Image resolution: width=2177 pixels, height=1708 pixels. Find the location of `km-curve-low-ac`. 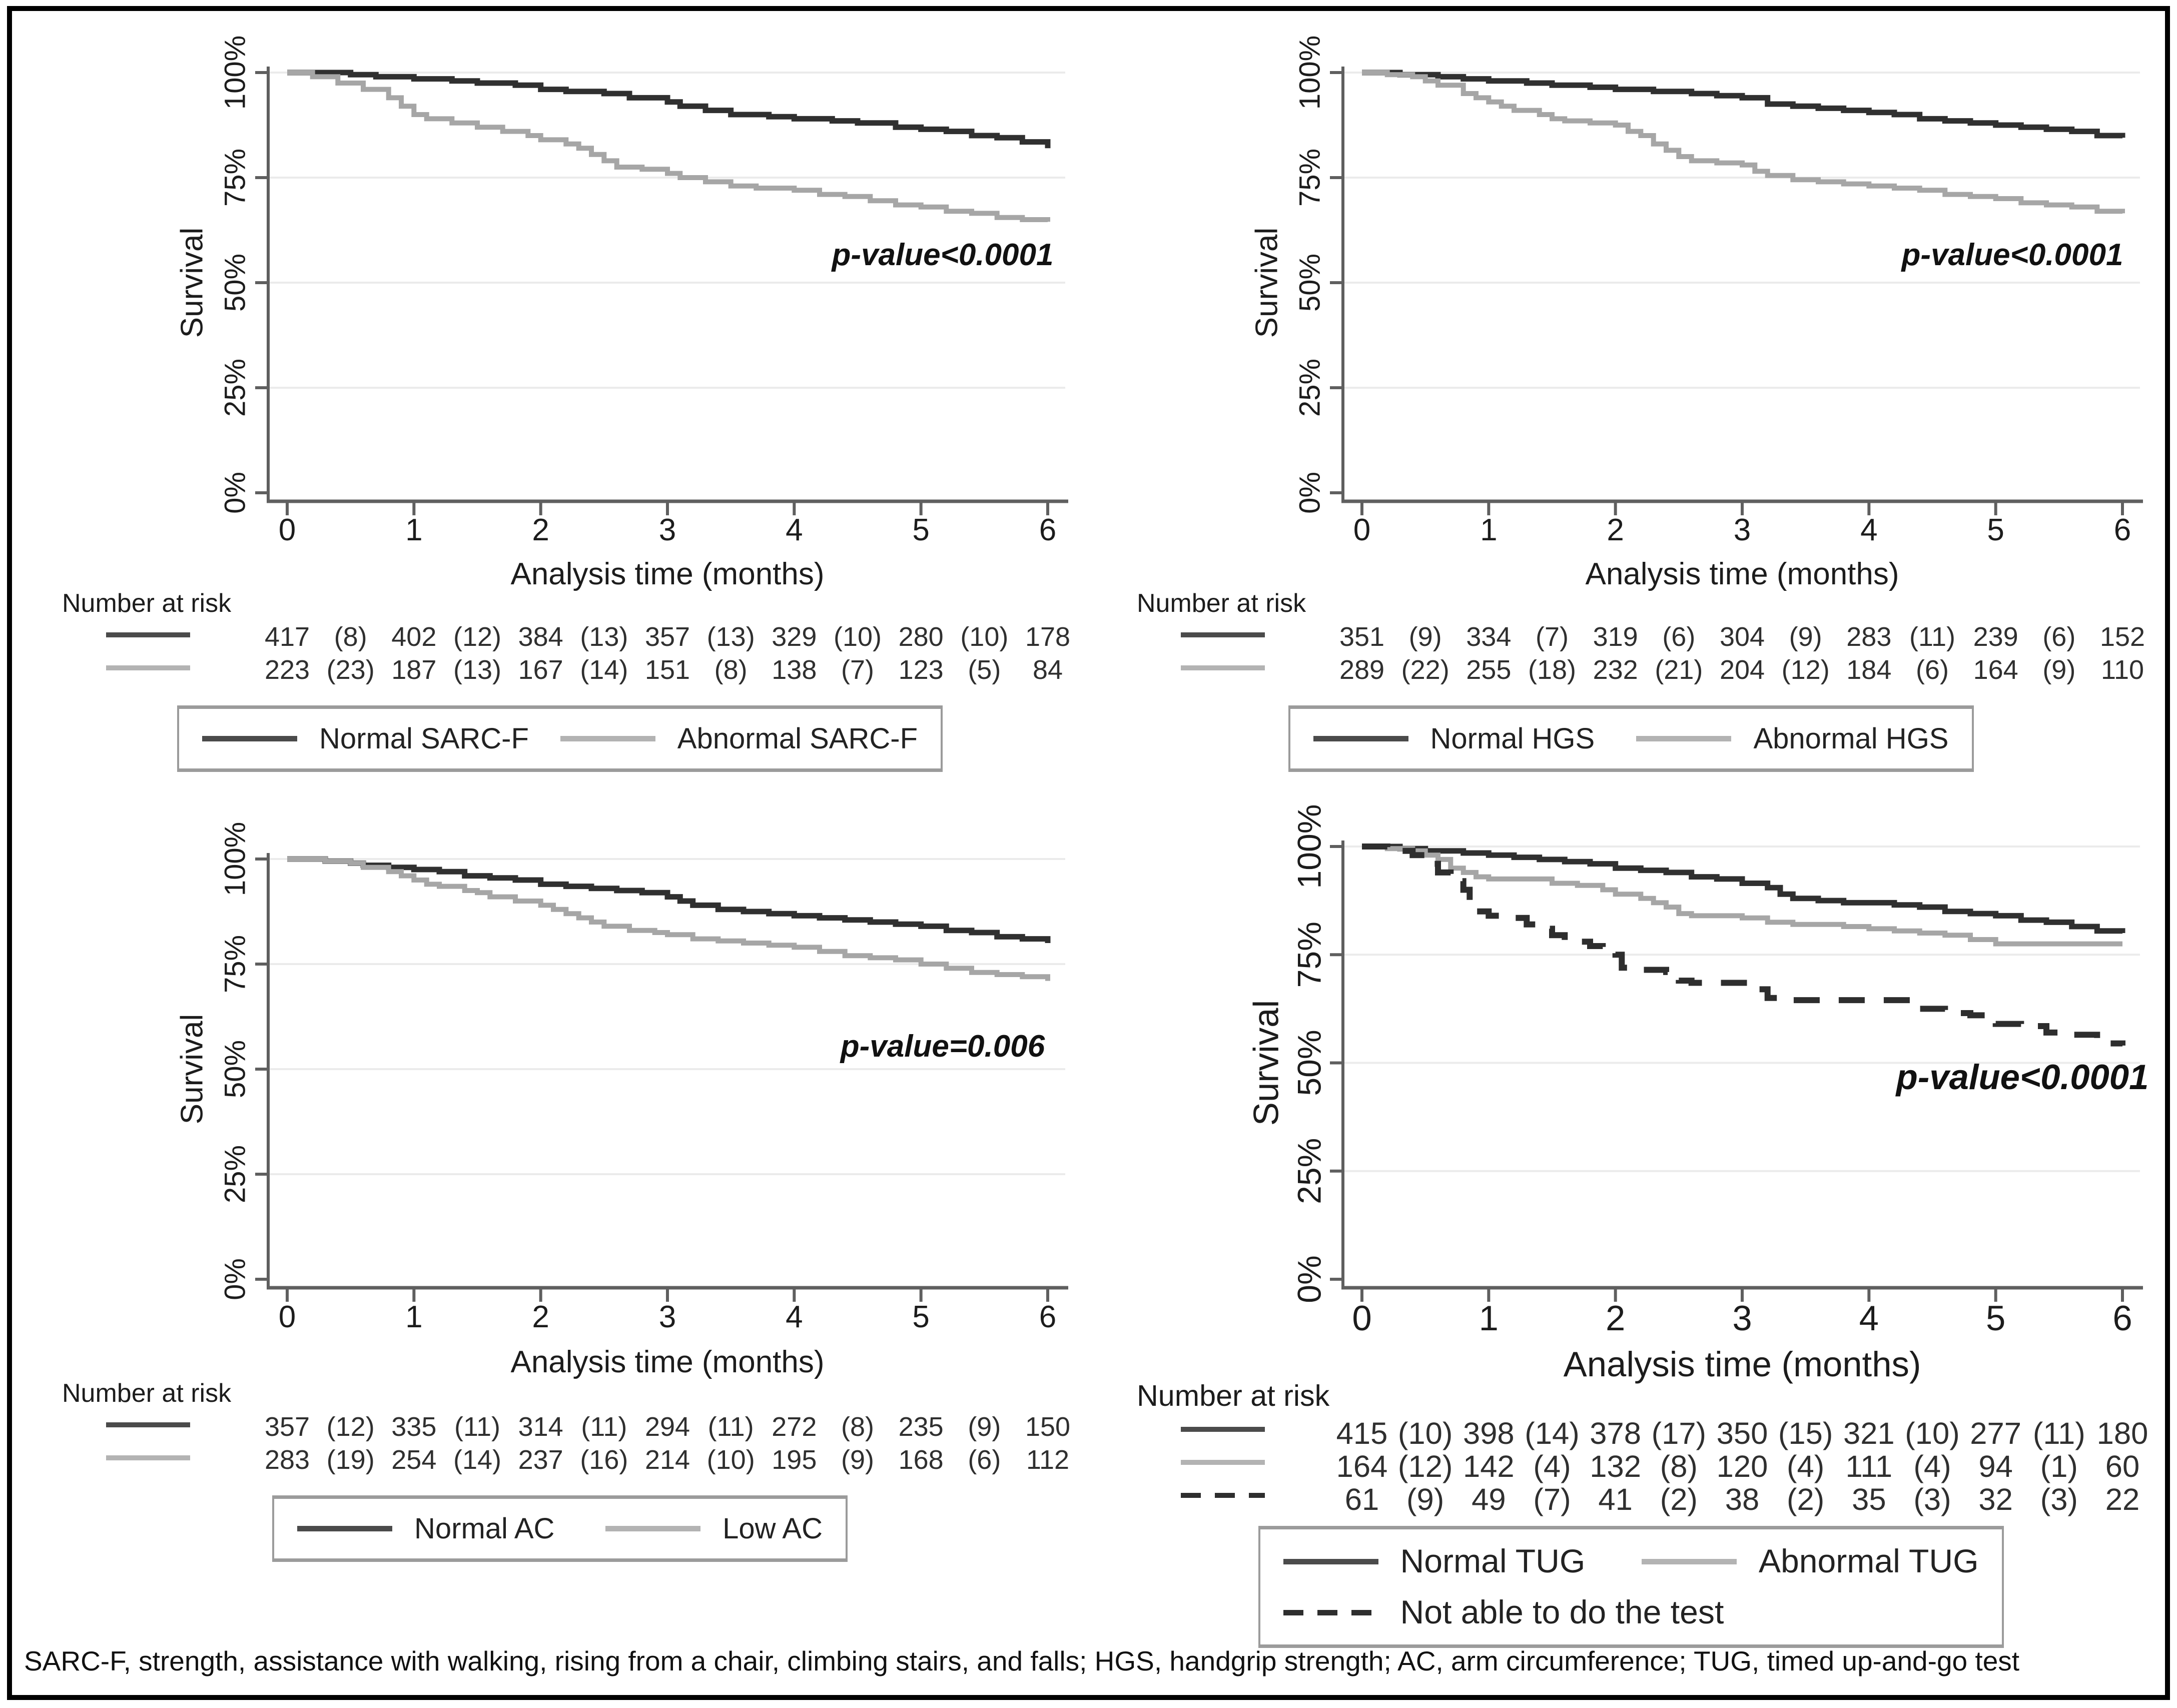

km-curve-low-ac is located at coordinates (668, 919).